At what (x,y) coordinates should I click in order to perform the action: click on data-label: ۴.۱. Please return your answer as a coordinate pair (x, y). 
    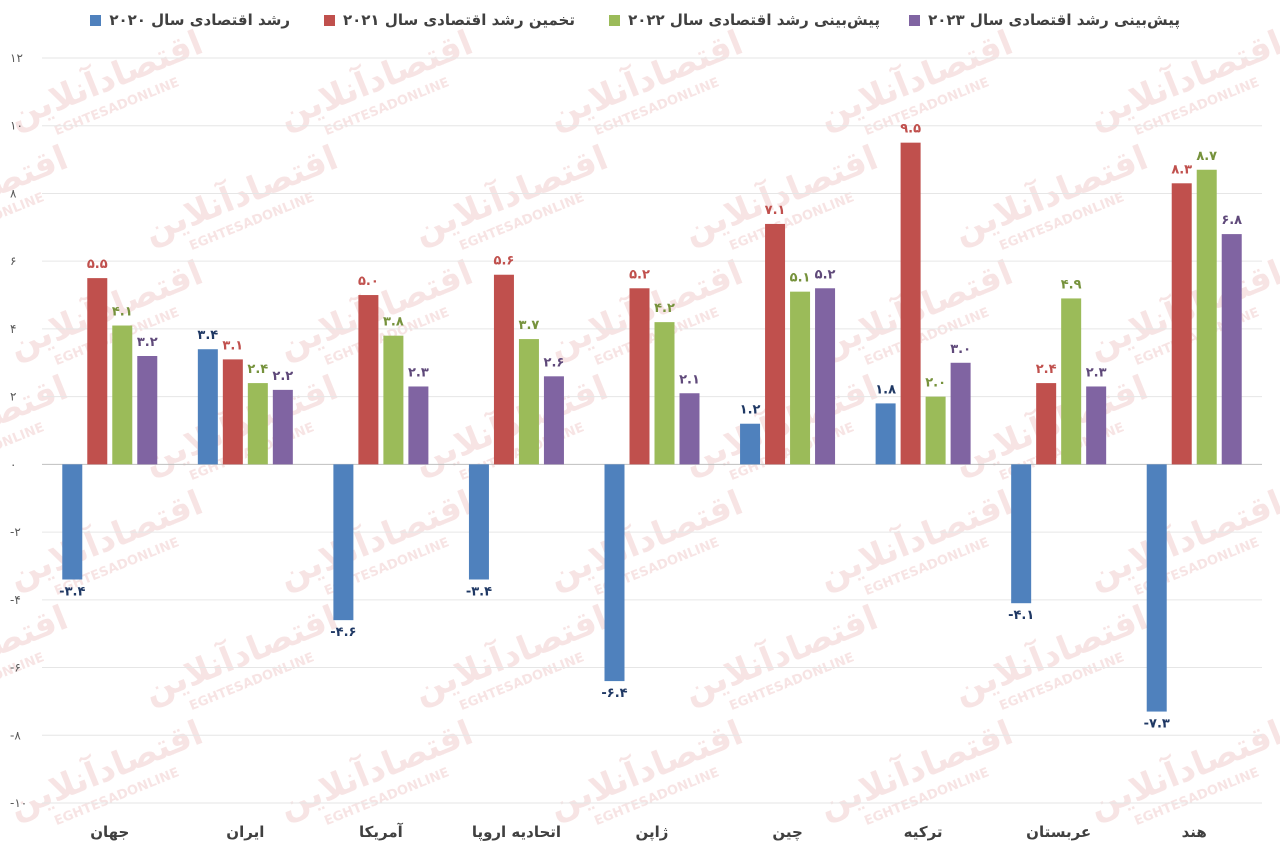
    Looking at the image, I should click on (122, 312).